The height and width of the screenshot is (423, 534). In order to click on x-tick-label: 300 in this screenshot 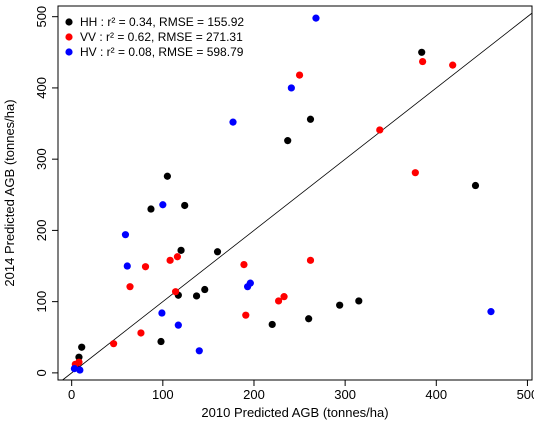, I will do `click(345, 394)`.